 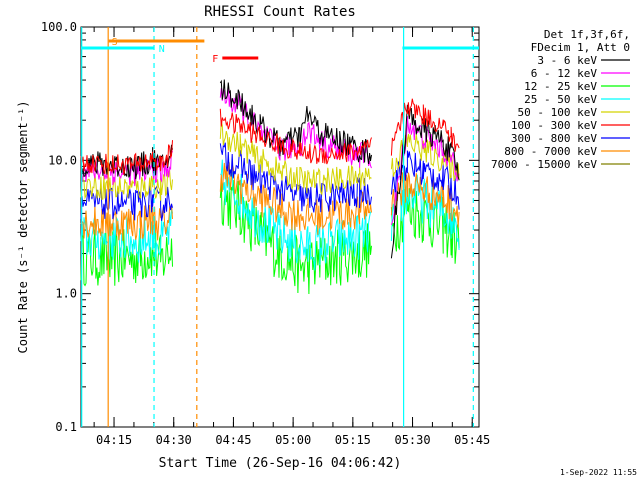 What do you see at coordinates (293, 440) in the screenshot?
I see `x-tick-label: 05:00` at bounding box center [293, 440].